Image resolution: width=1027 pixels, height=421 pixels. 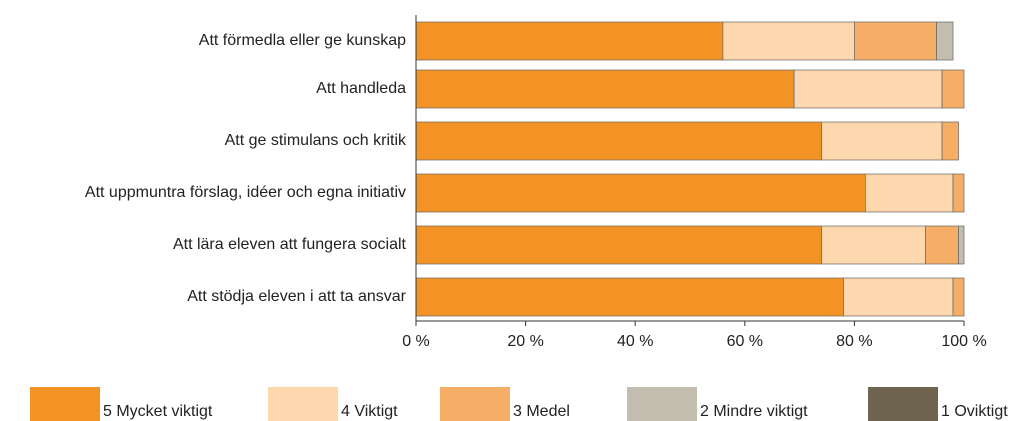 What do you see at coordinates (541, 411) in the screenshot?
I see `legend-label: 3 Medel` at bounding box center [541, 411].